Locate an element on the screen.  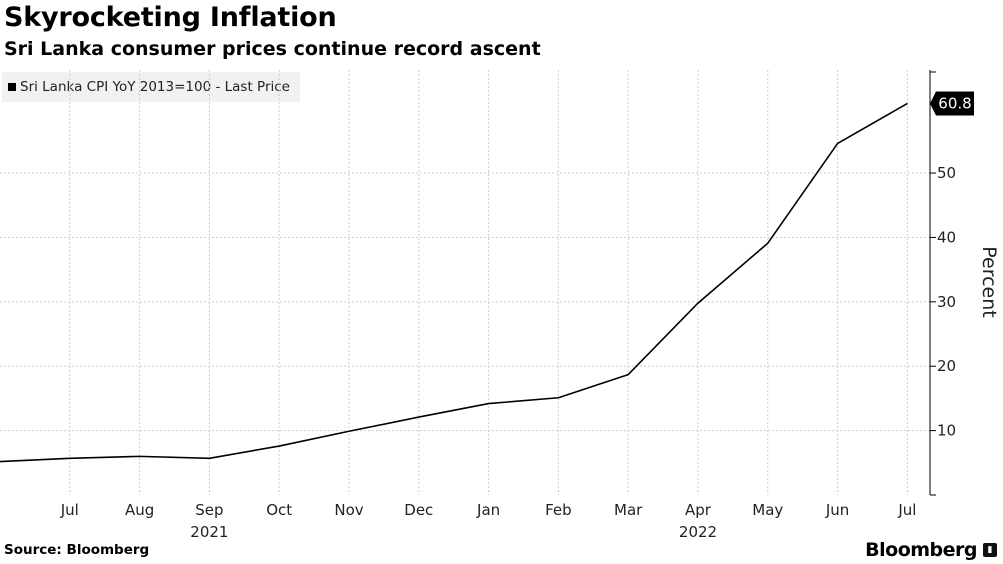
legend-swatch is located at coordinates (12, 87).